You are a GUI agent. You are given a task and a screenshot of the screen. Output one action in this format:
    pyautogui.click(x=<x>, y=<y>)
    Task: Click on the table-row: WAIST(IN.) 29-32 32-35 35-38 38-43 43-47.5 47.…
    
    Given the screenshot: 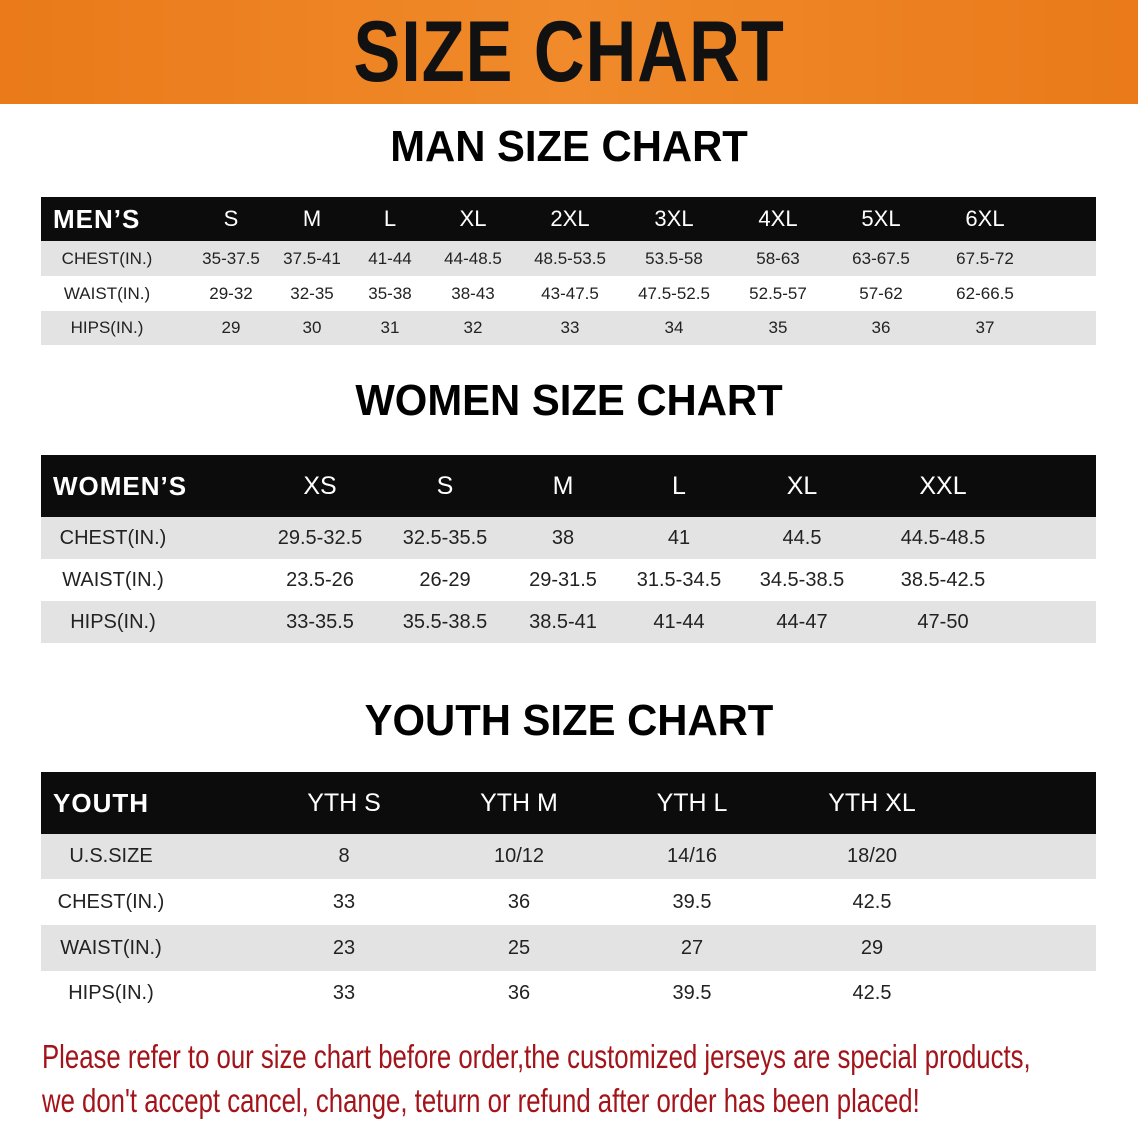 What is the action you would take?
    pyautogui.click(x=568, y=293)
    